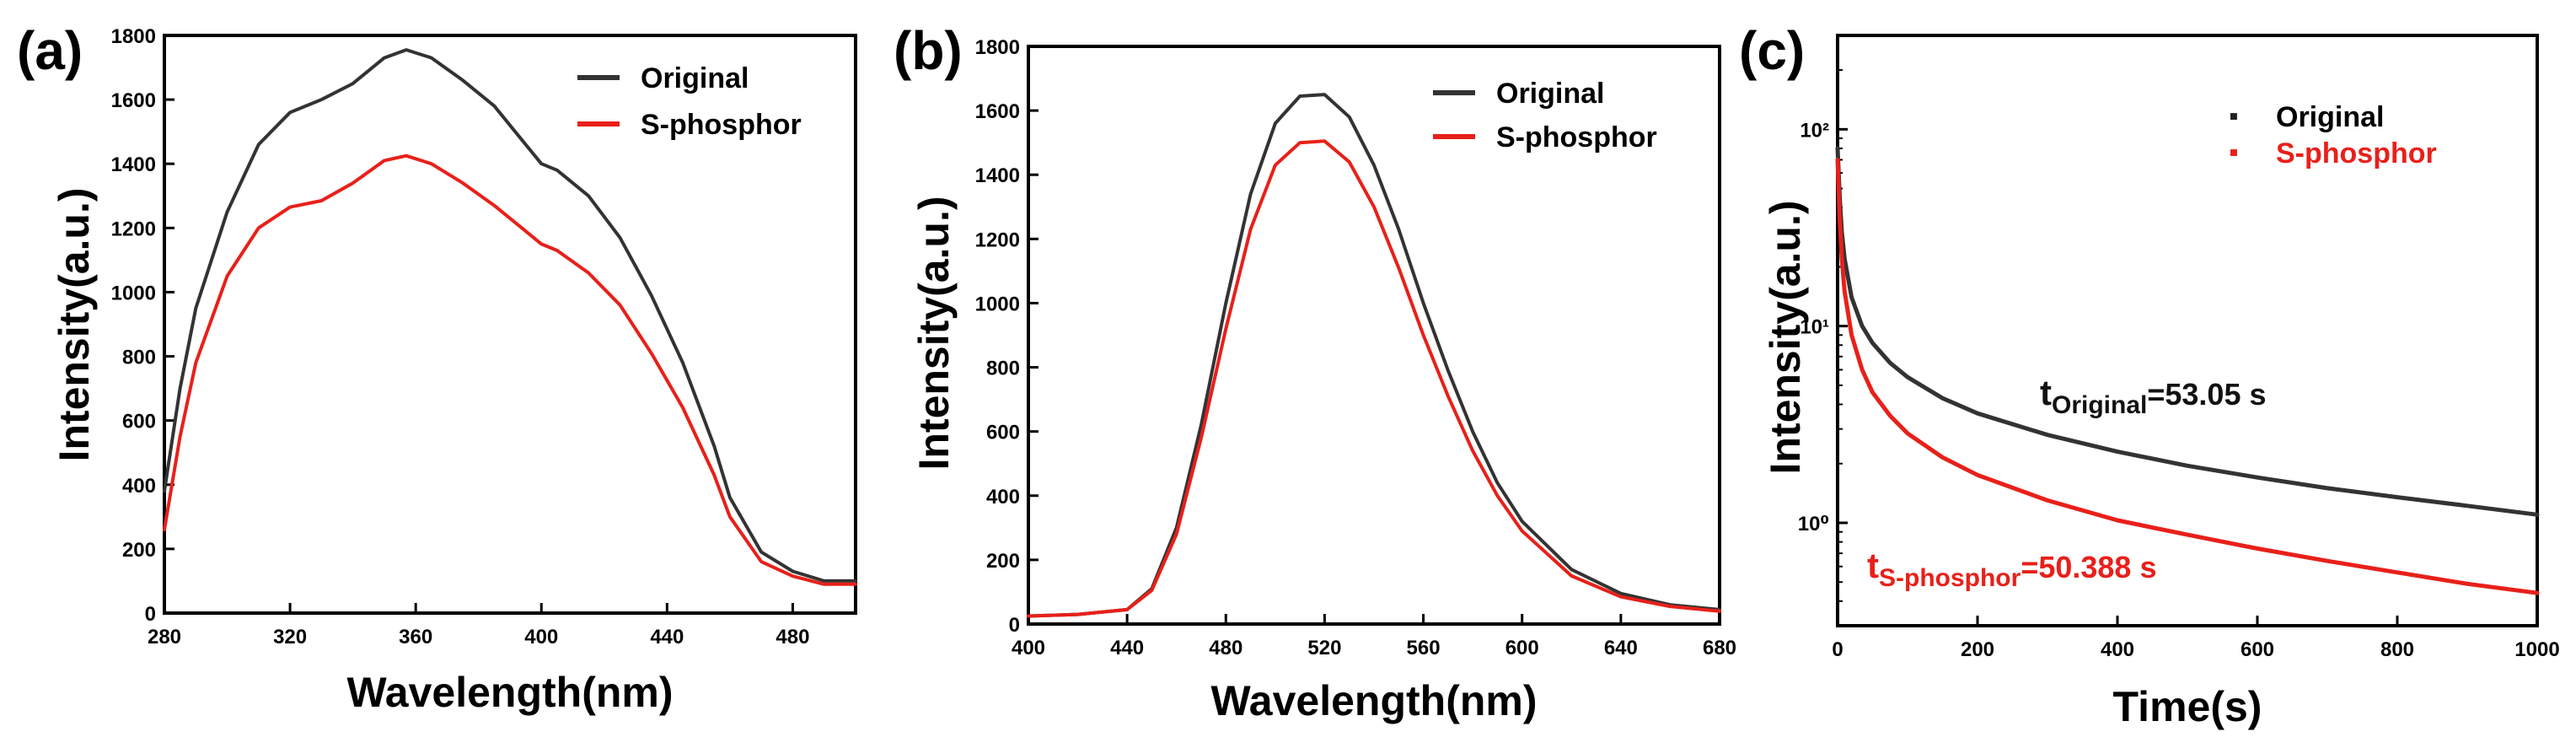 The width and height of the screenshot is (2576, 748). I want to click on y-tick-label-c: 10¹, so click(1814, 327).